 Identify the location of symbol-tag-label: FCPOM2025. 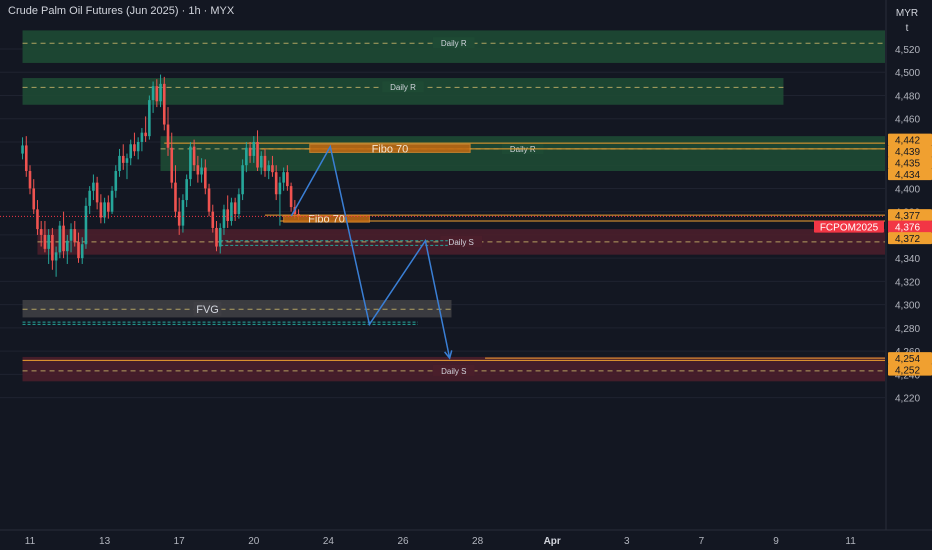
(849, 228).